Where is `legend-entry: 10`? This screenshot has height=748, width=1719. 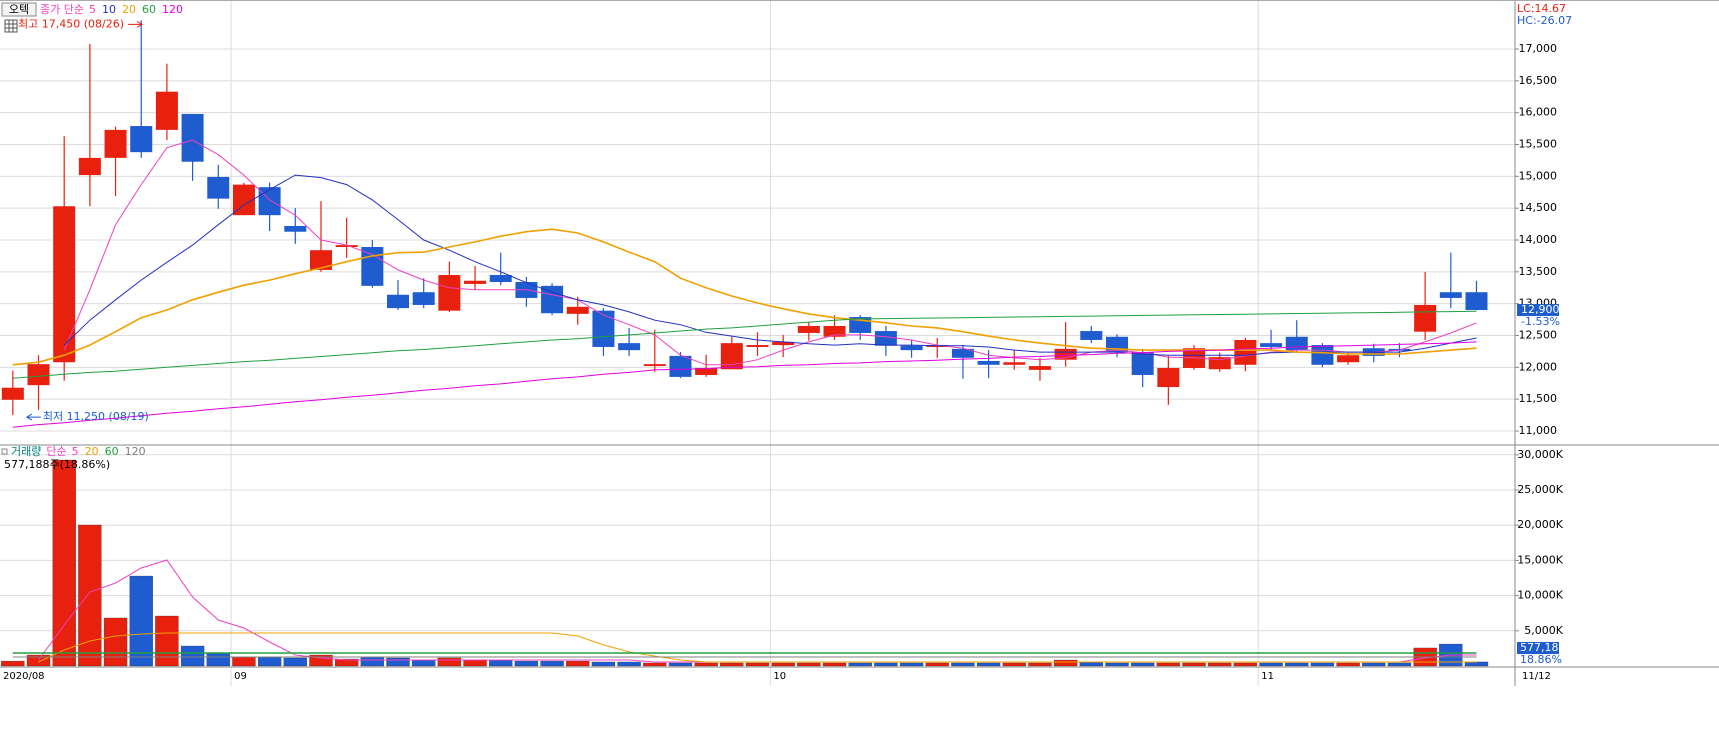
legend-entry: 10 is located at coordinates (109, 9).